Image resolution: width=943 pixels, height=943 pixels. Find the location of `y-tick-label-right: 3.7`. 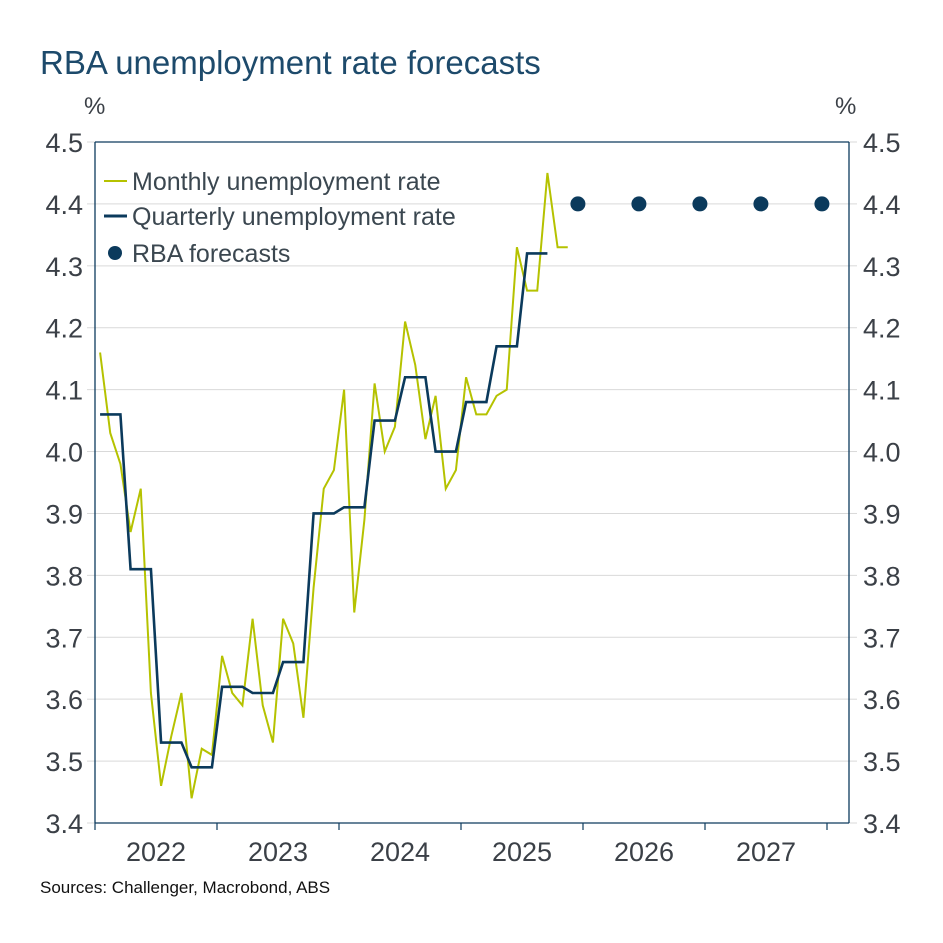

y-tick-label-right: 3.7 is located at coordinates (882, 638).